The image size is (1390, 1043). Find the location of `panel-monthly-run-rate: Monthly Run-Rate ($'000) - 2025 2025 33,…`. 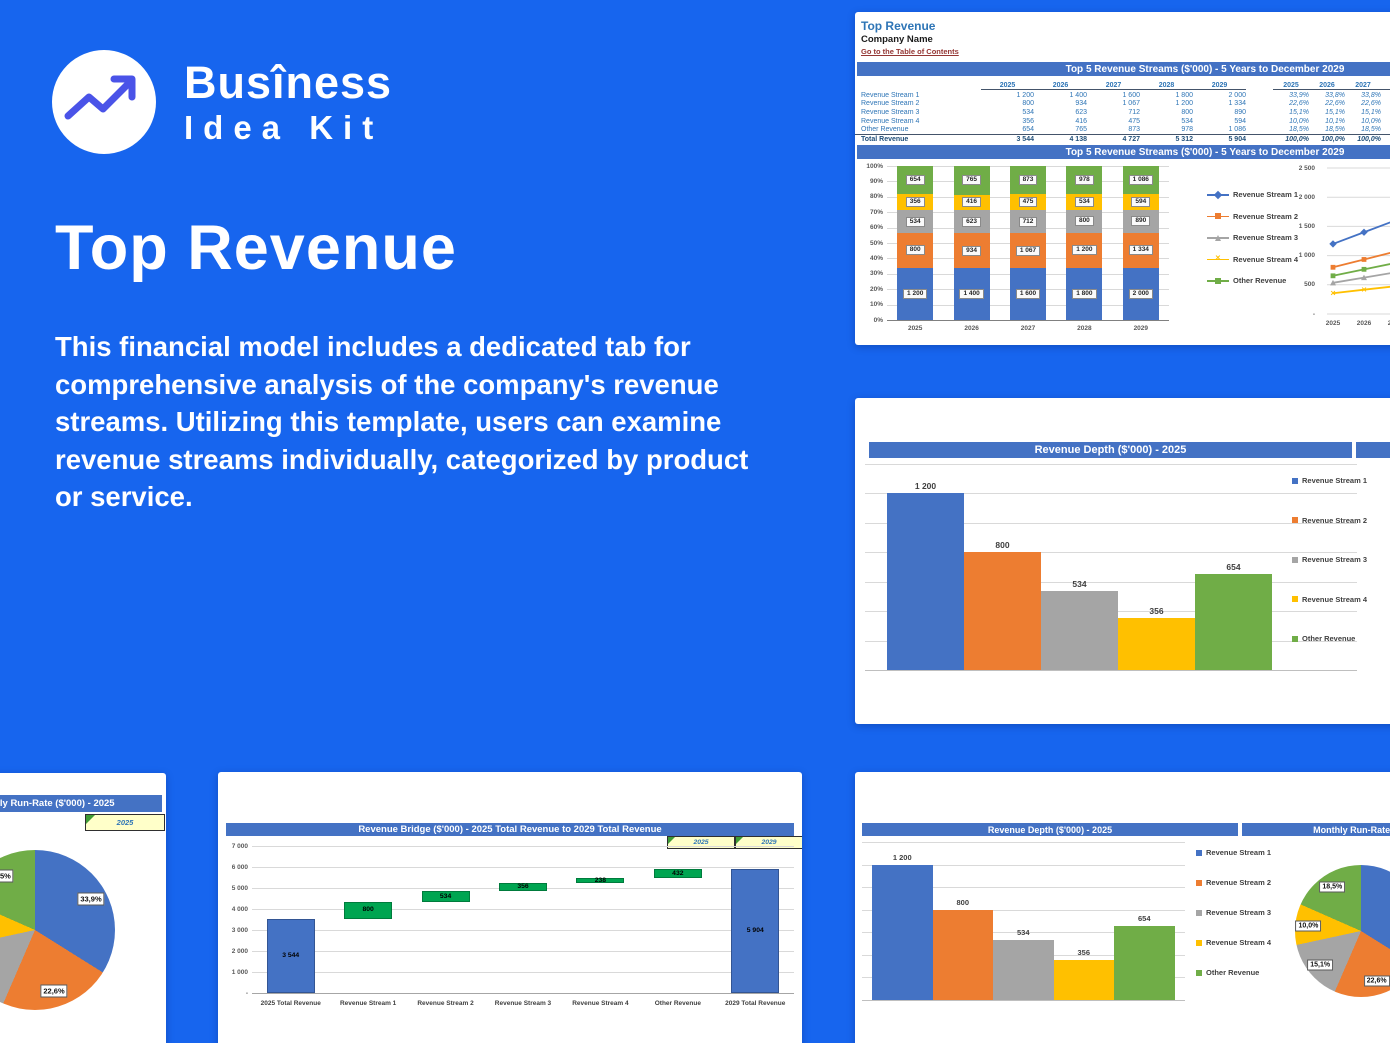

panel-monthly-run-rate: Monthly Run-Rate ($'000) - 2025 2025 33,… is located at coordinates (83, 908).